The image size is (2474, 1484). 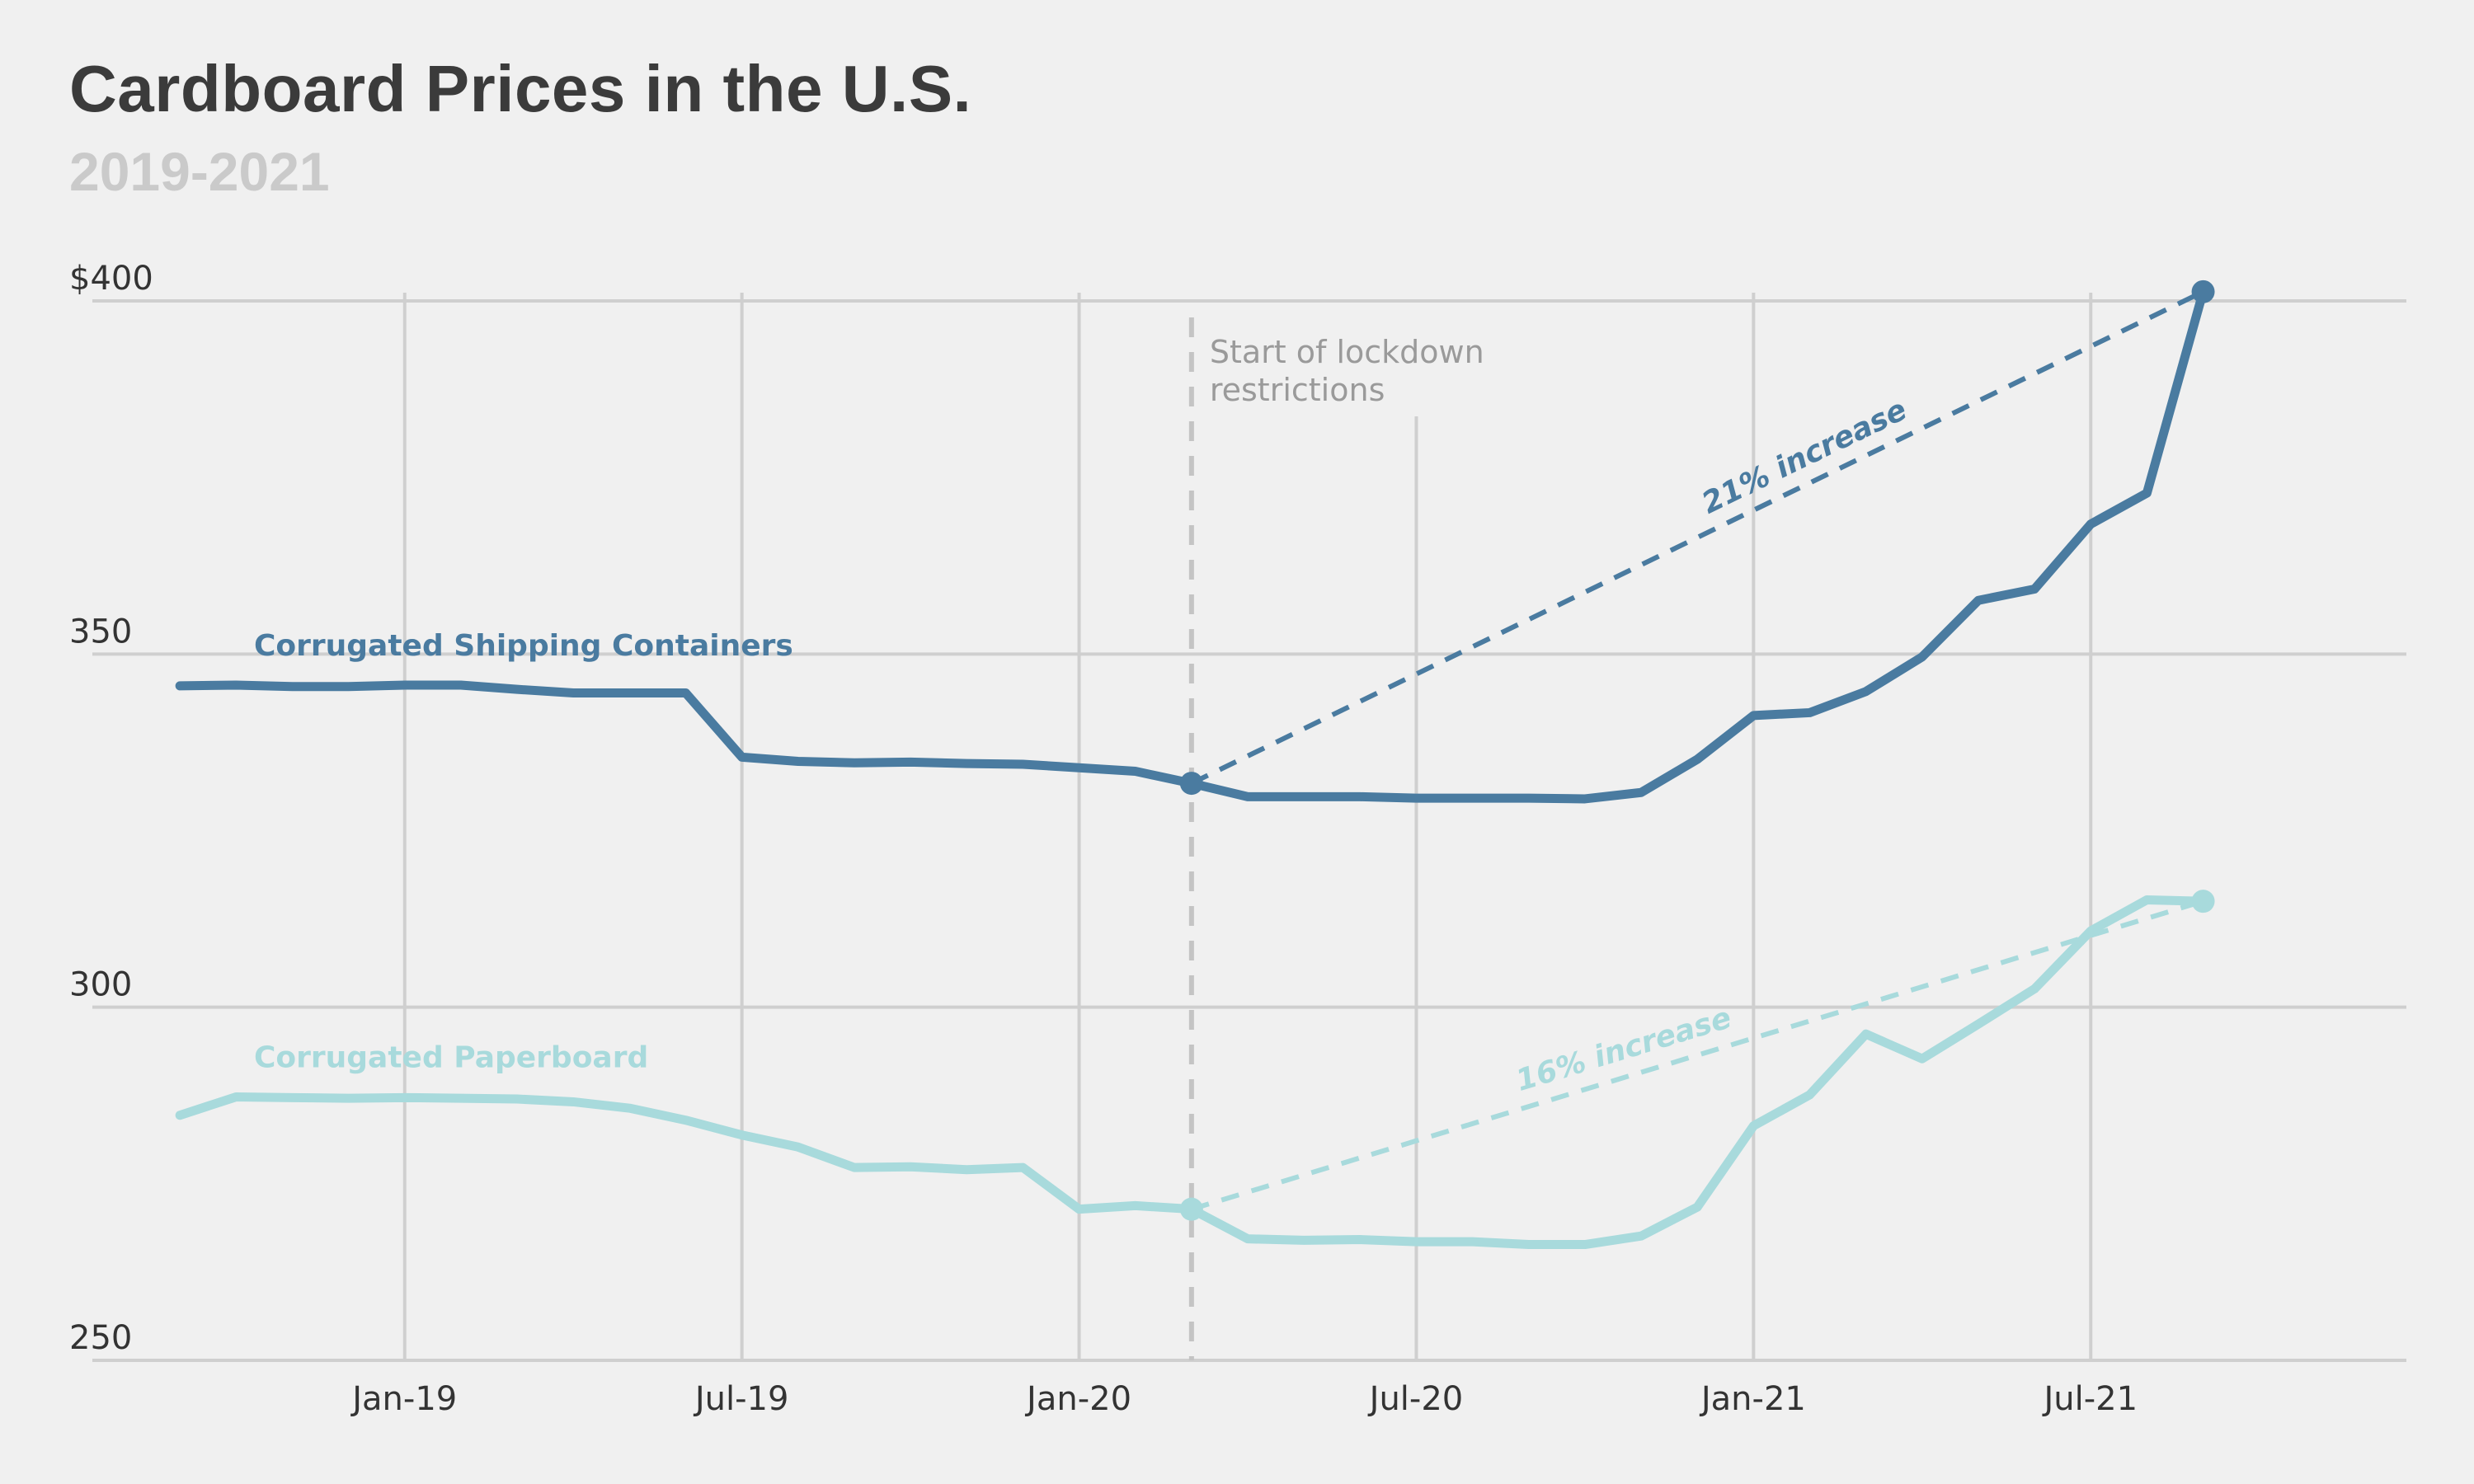 I want to click on chart-subtitle: 2019-2021, so click(x=199, y=171).